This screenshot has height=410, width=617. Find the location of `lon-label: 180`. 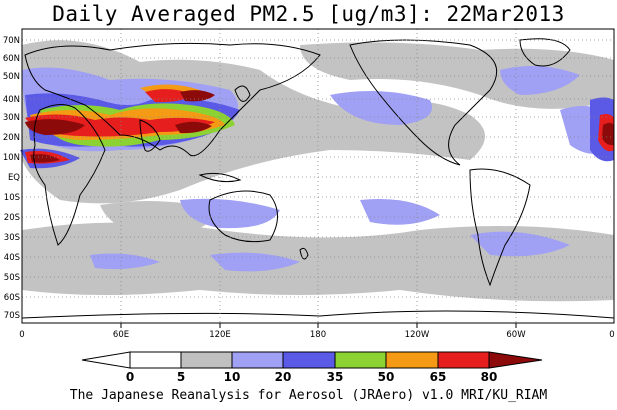

lon-label: 180 is located at coordinates (318, 335).